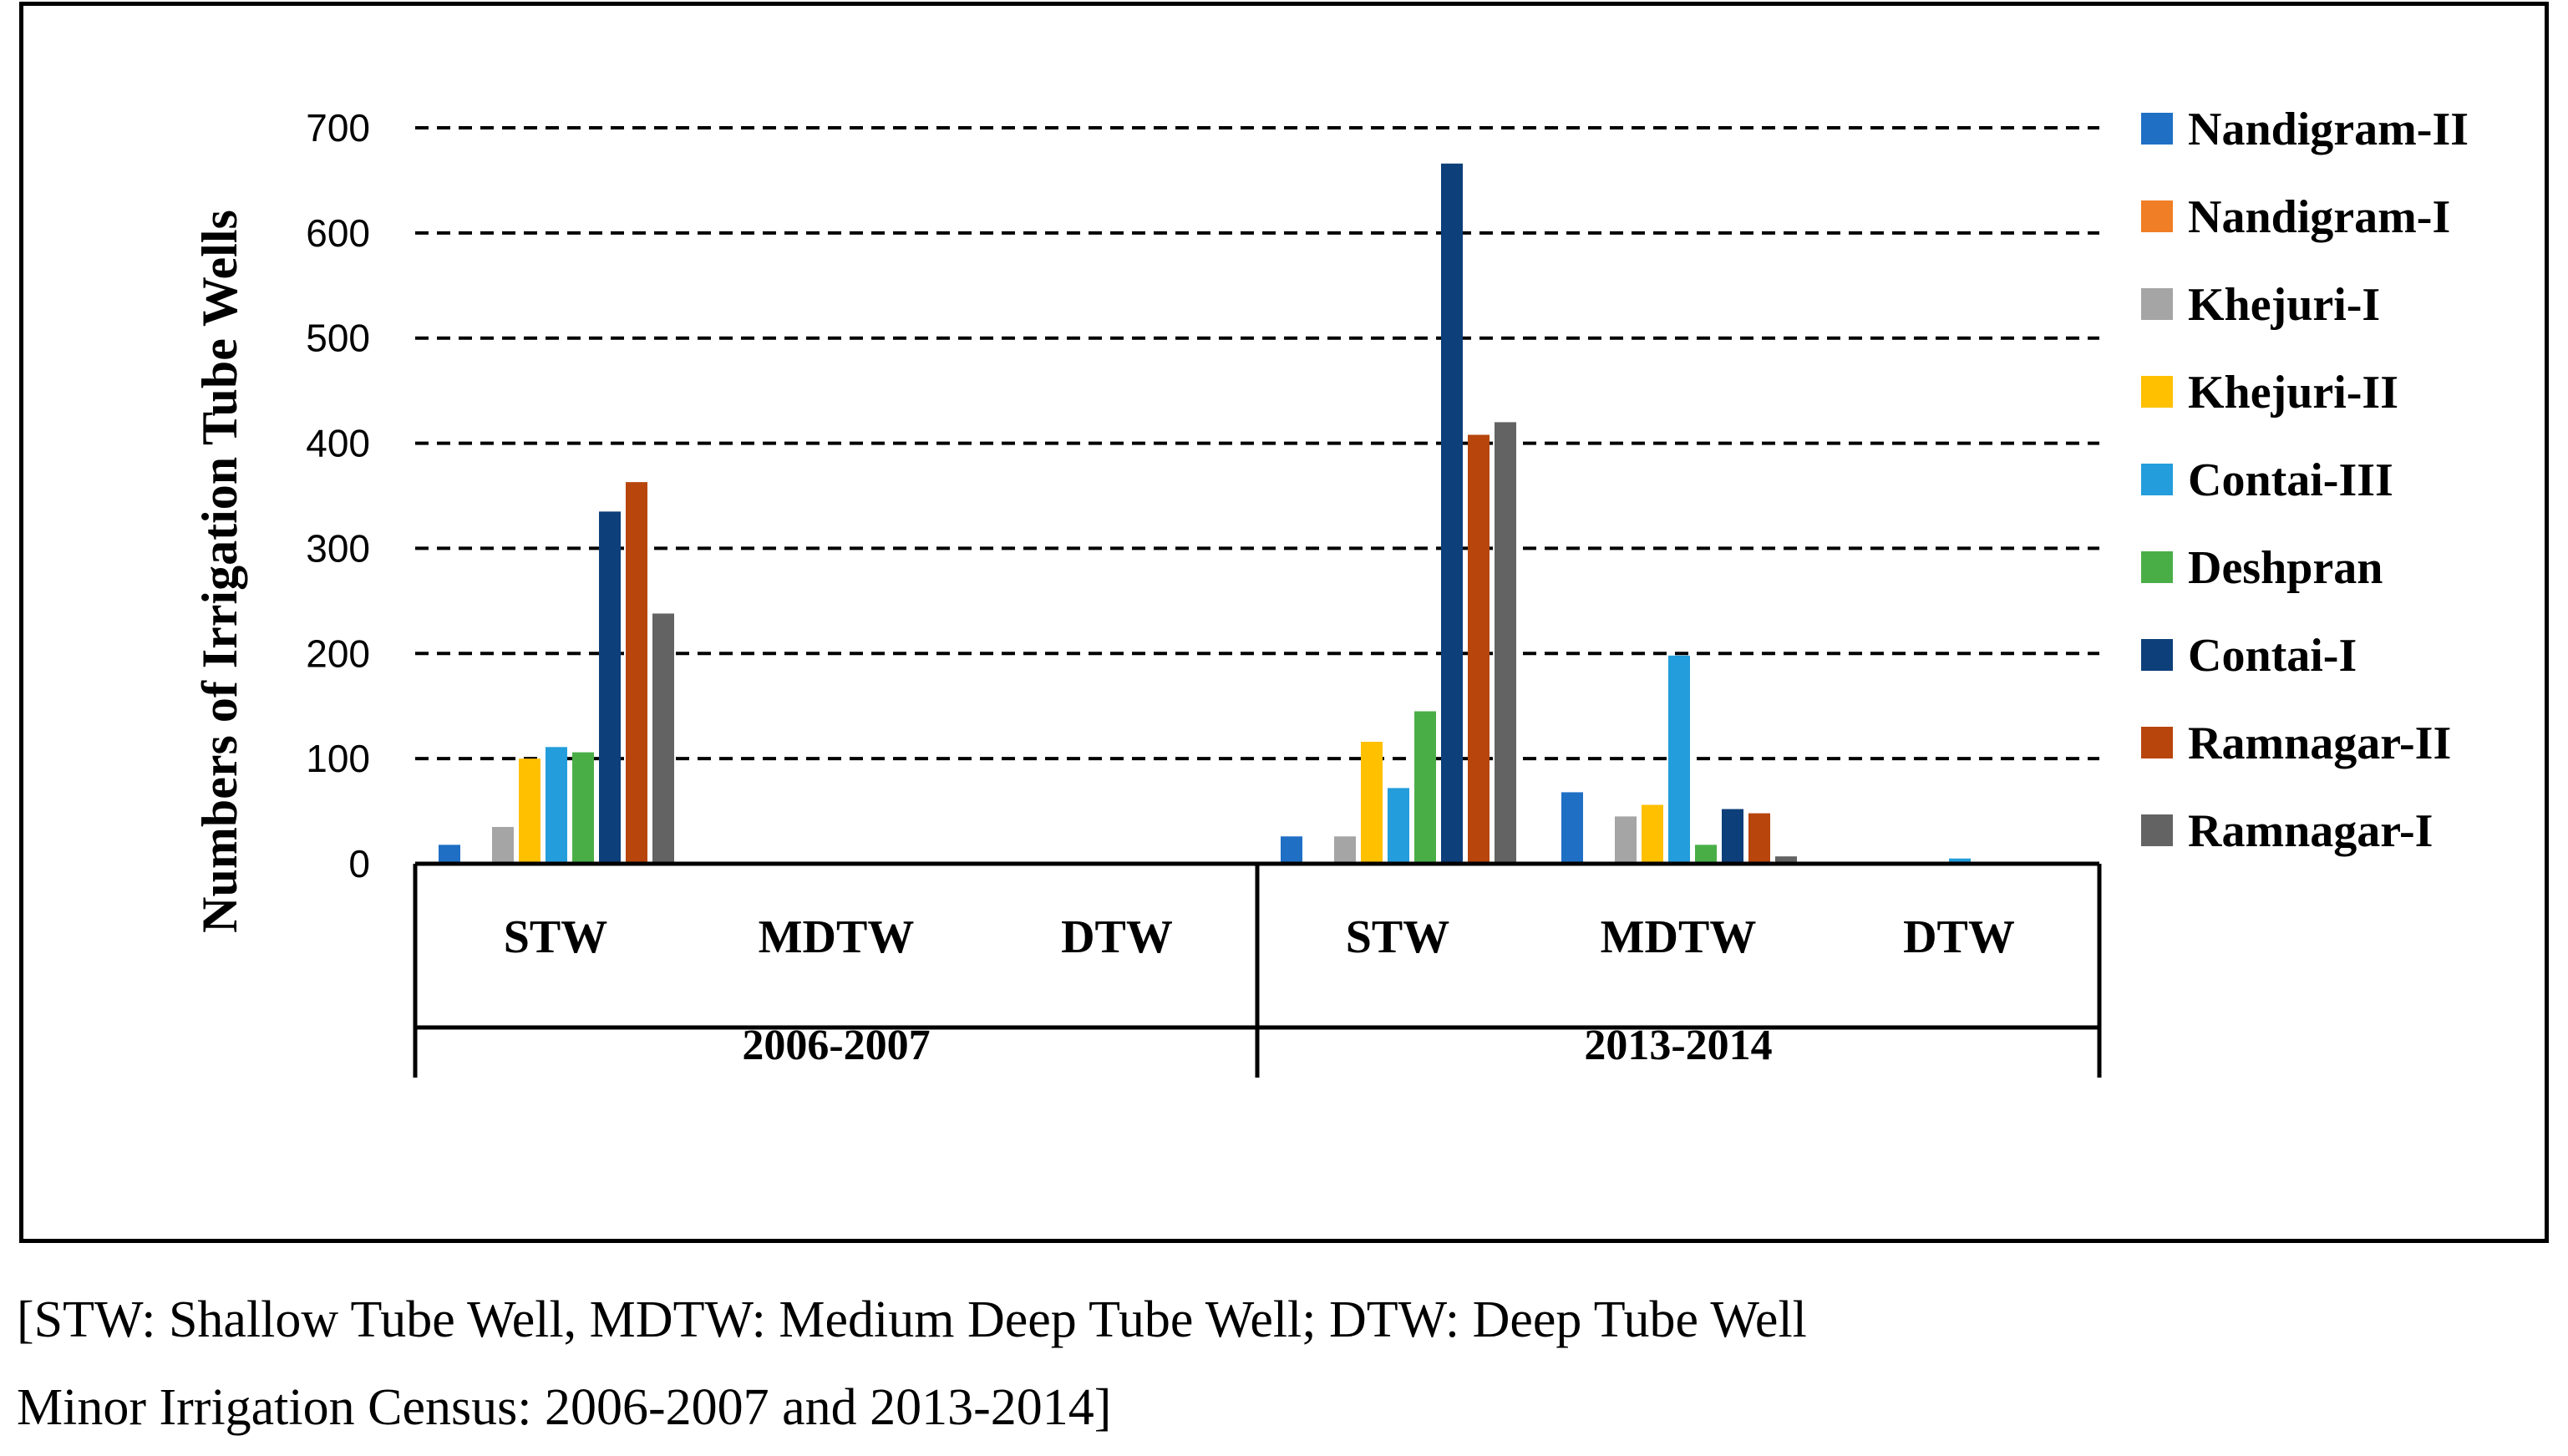  I want to click on x-group-label: 2006-2007, so click(836, 1045).